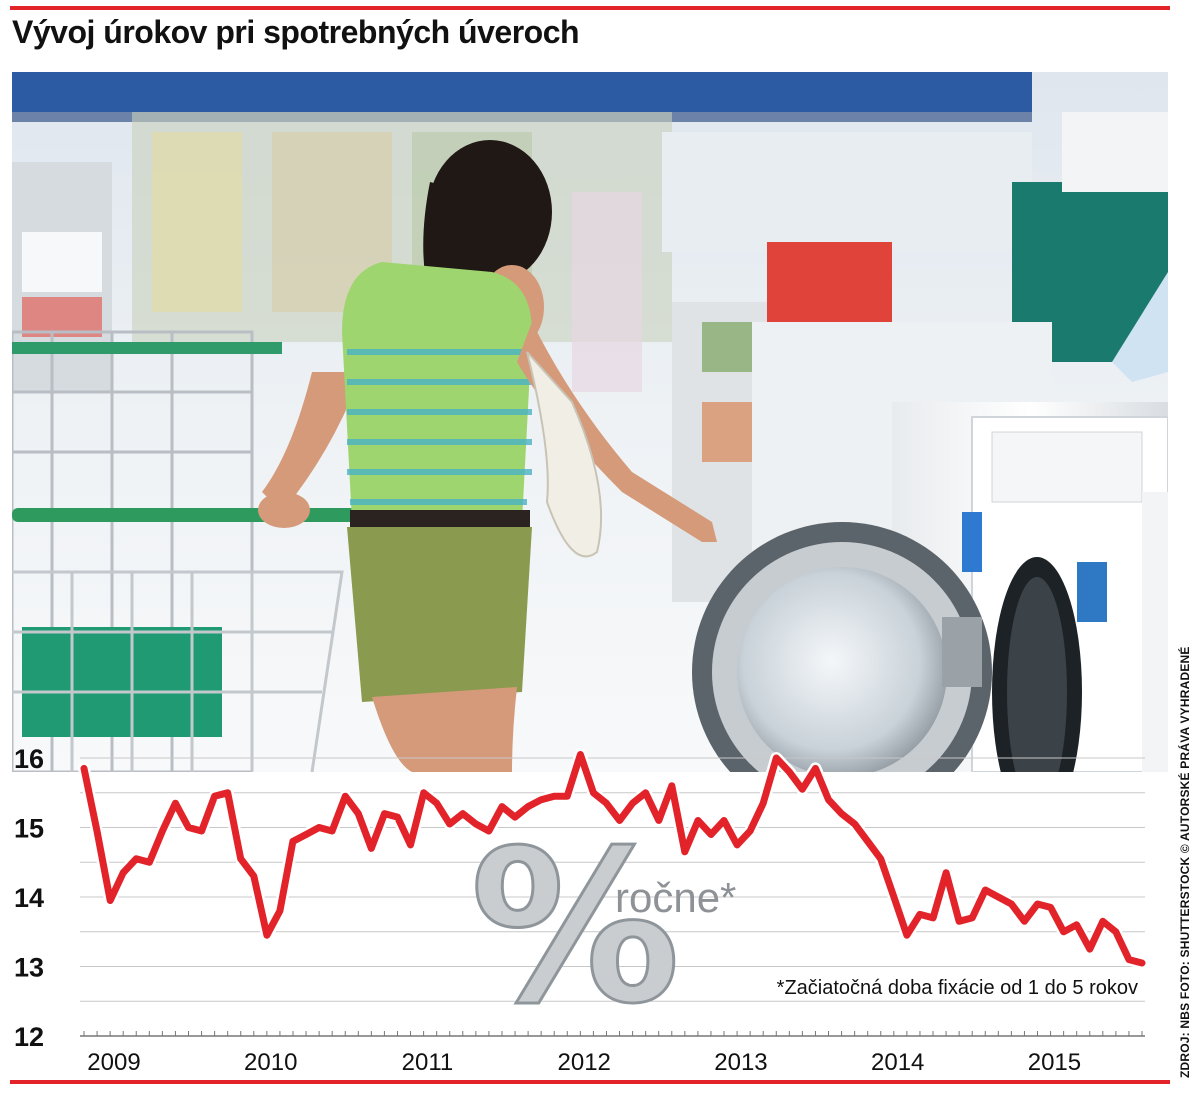  Describe the element at coordinates (1054, 1062) in the screenshot. I see `x-tick-label: 2015` at that location.